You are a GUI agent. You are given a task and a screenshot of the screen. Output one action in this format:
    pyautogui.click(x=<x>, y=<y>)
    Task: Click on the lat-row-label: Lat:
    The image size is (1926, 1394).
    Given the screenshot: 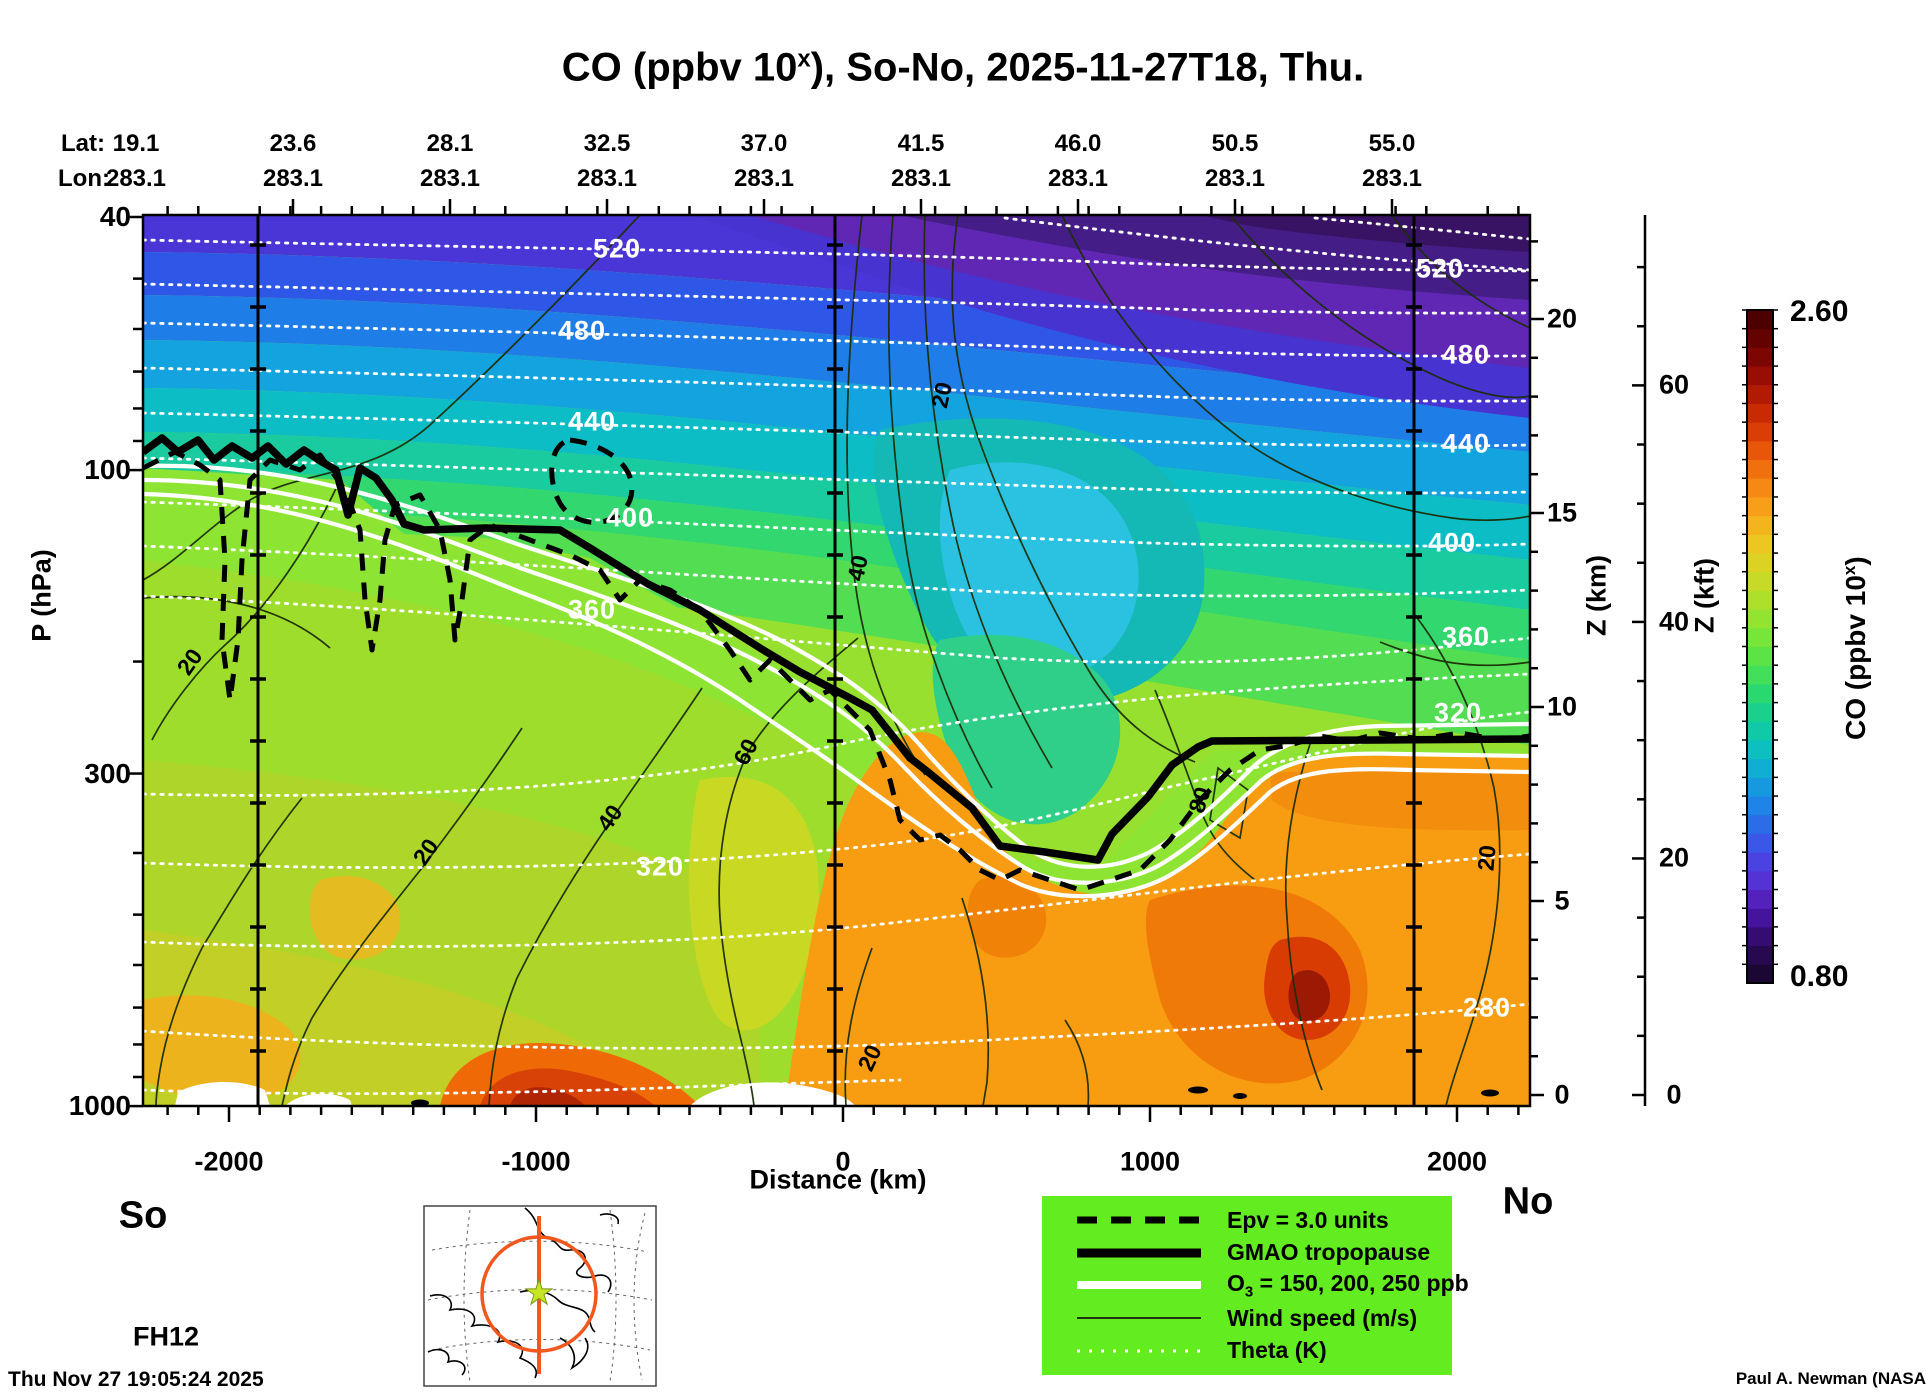 What is the action you would take?
    pyautogui.click(x=83, y=143)
    